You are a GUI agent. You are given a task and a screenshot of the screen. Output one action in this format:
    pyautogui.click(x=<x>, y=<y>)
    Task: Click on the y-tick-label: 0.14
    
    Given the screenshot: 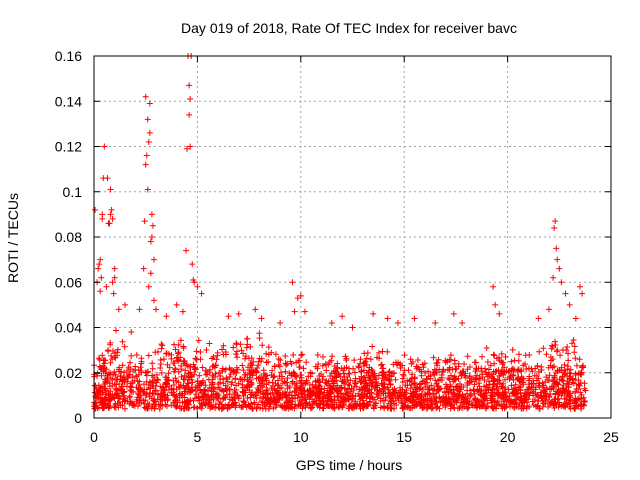 What is the action you would take?
    pyautogui.click(x=68, y=101)
    